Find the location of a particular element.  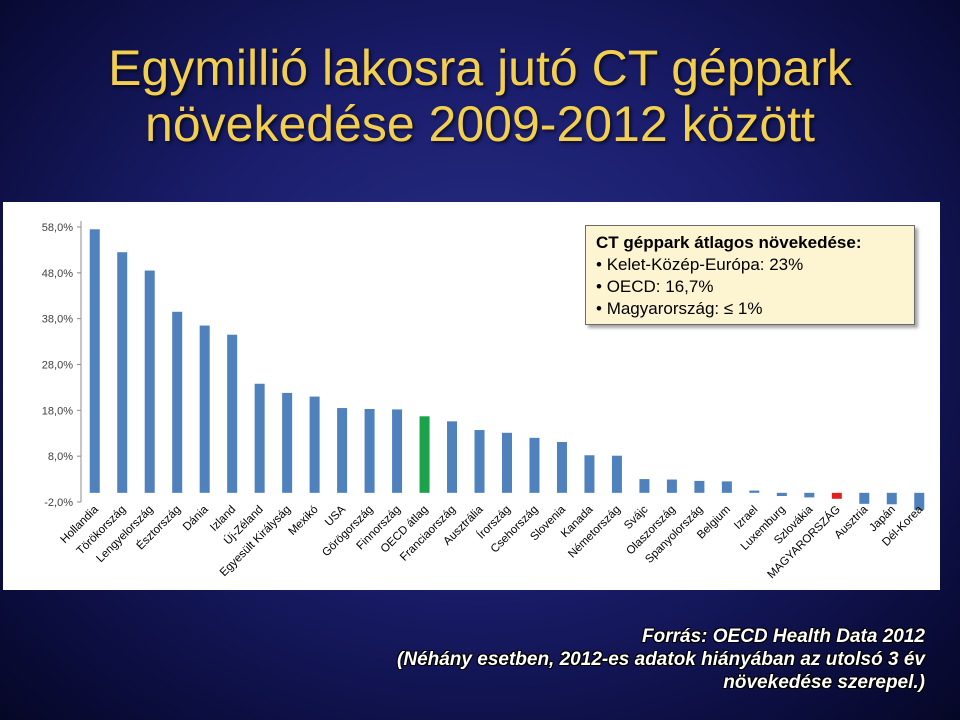

source-line3: növekedése szerepel.) is located at coordinates (824, 682).